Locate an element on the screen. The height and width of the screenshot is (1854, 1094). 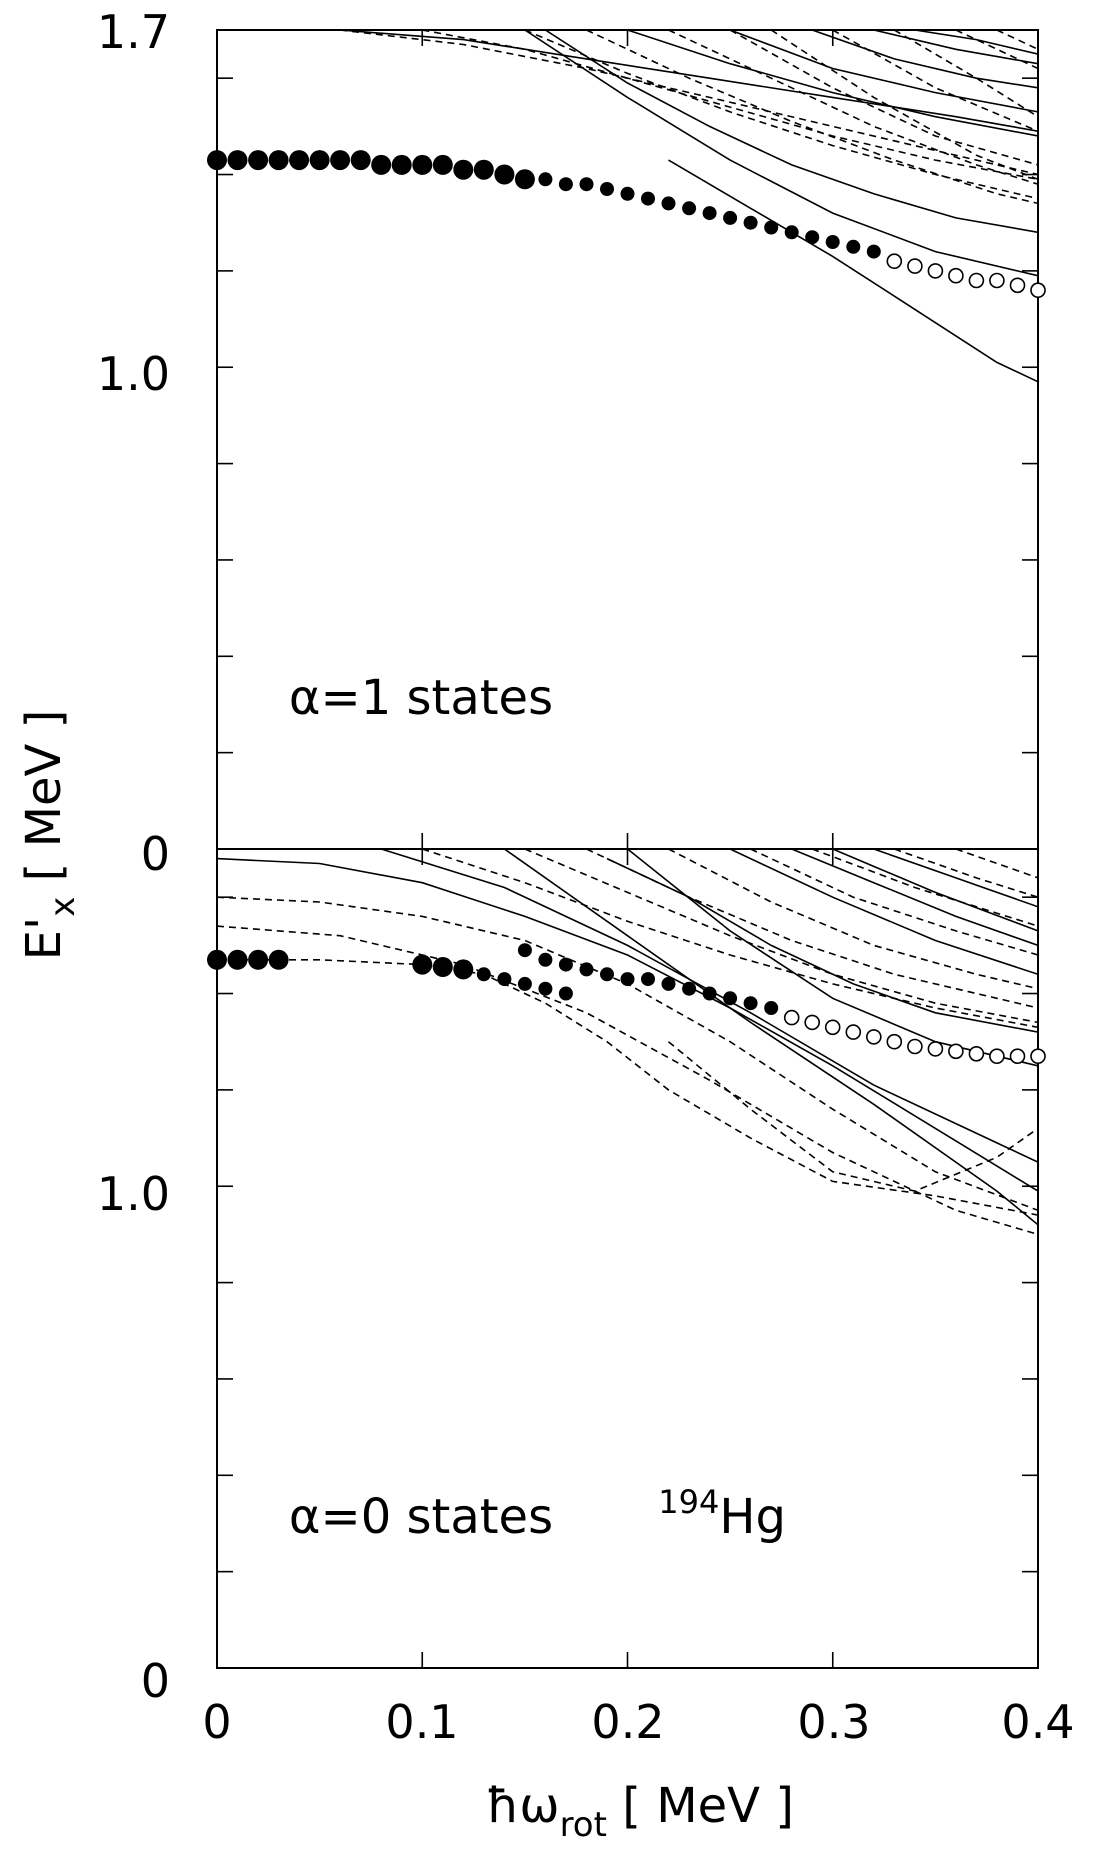
nucleus-label: 194Hg is located at coordinates (722, 1514).